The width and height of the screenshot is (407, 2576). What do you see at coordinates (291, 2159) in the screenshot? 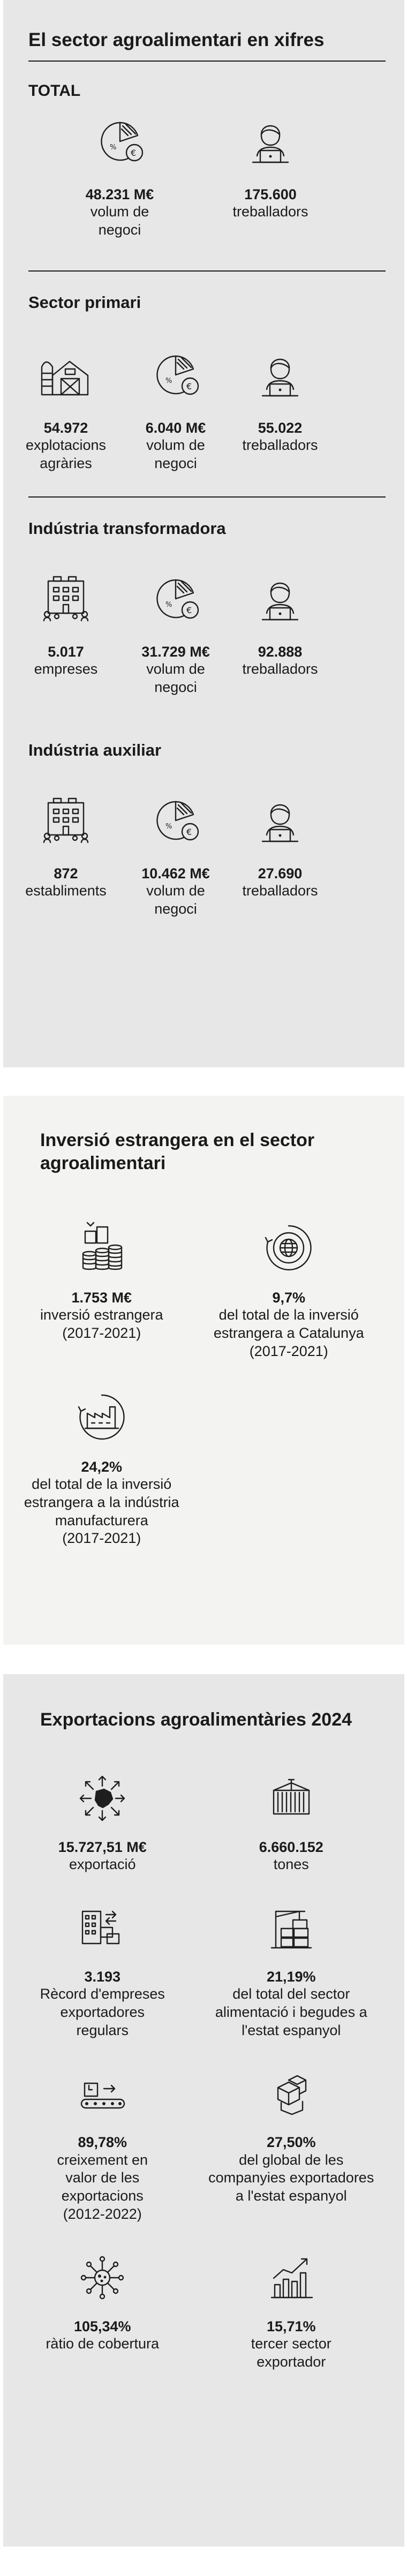
I see `stat-label-line: del global de les` at bounding box center [291, 2159].